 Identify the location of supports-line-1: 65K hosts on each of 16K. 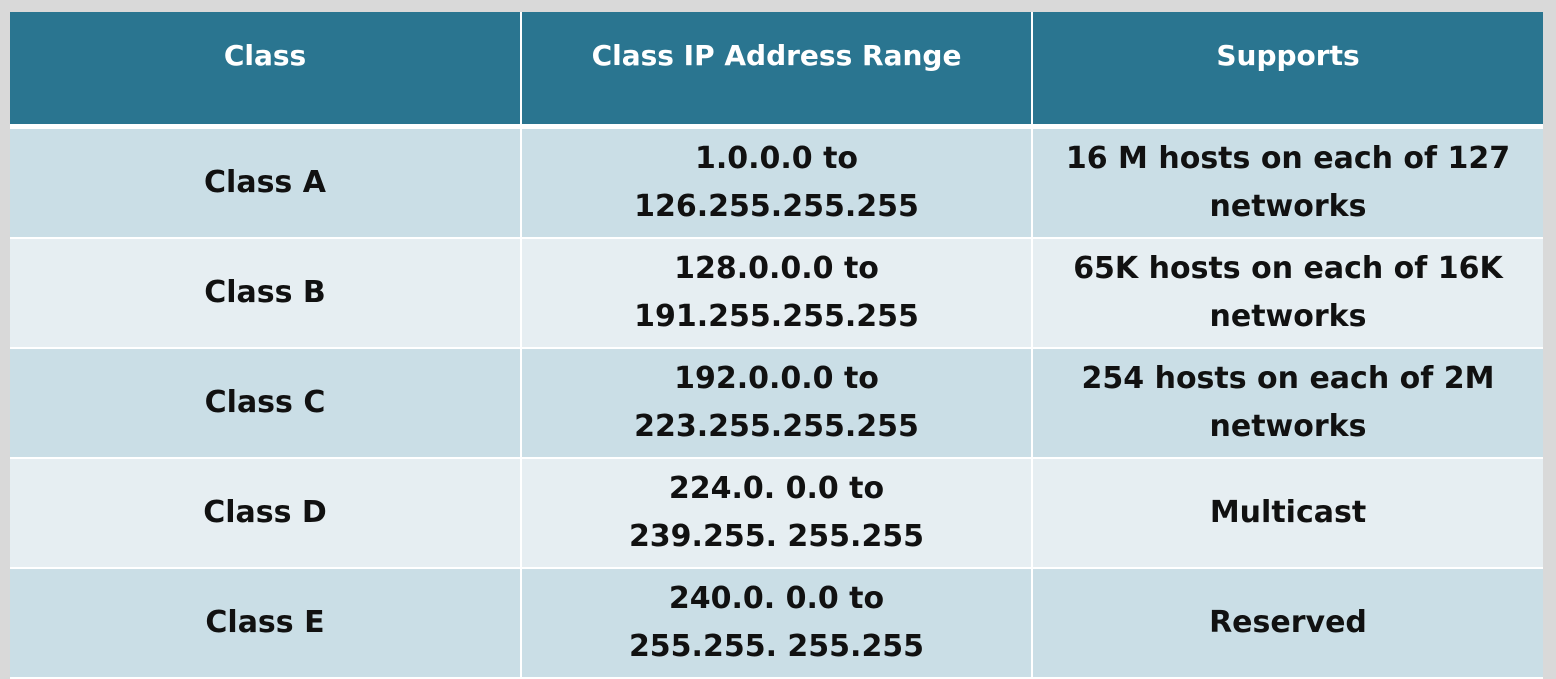
(1288, 268).